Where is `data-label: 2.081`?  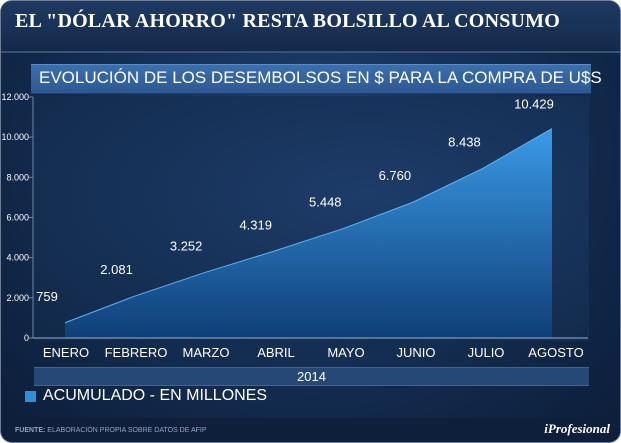 data-label: 2.081 is located at coordinates (116, 269).